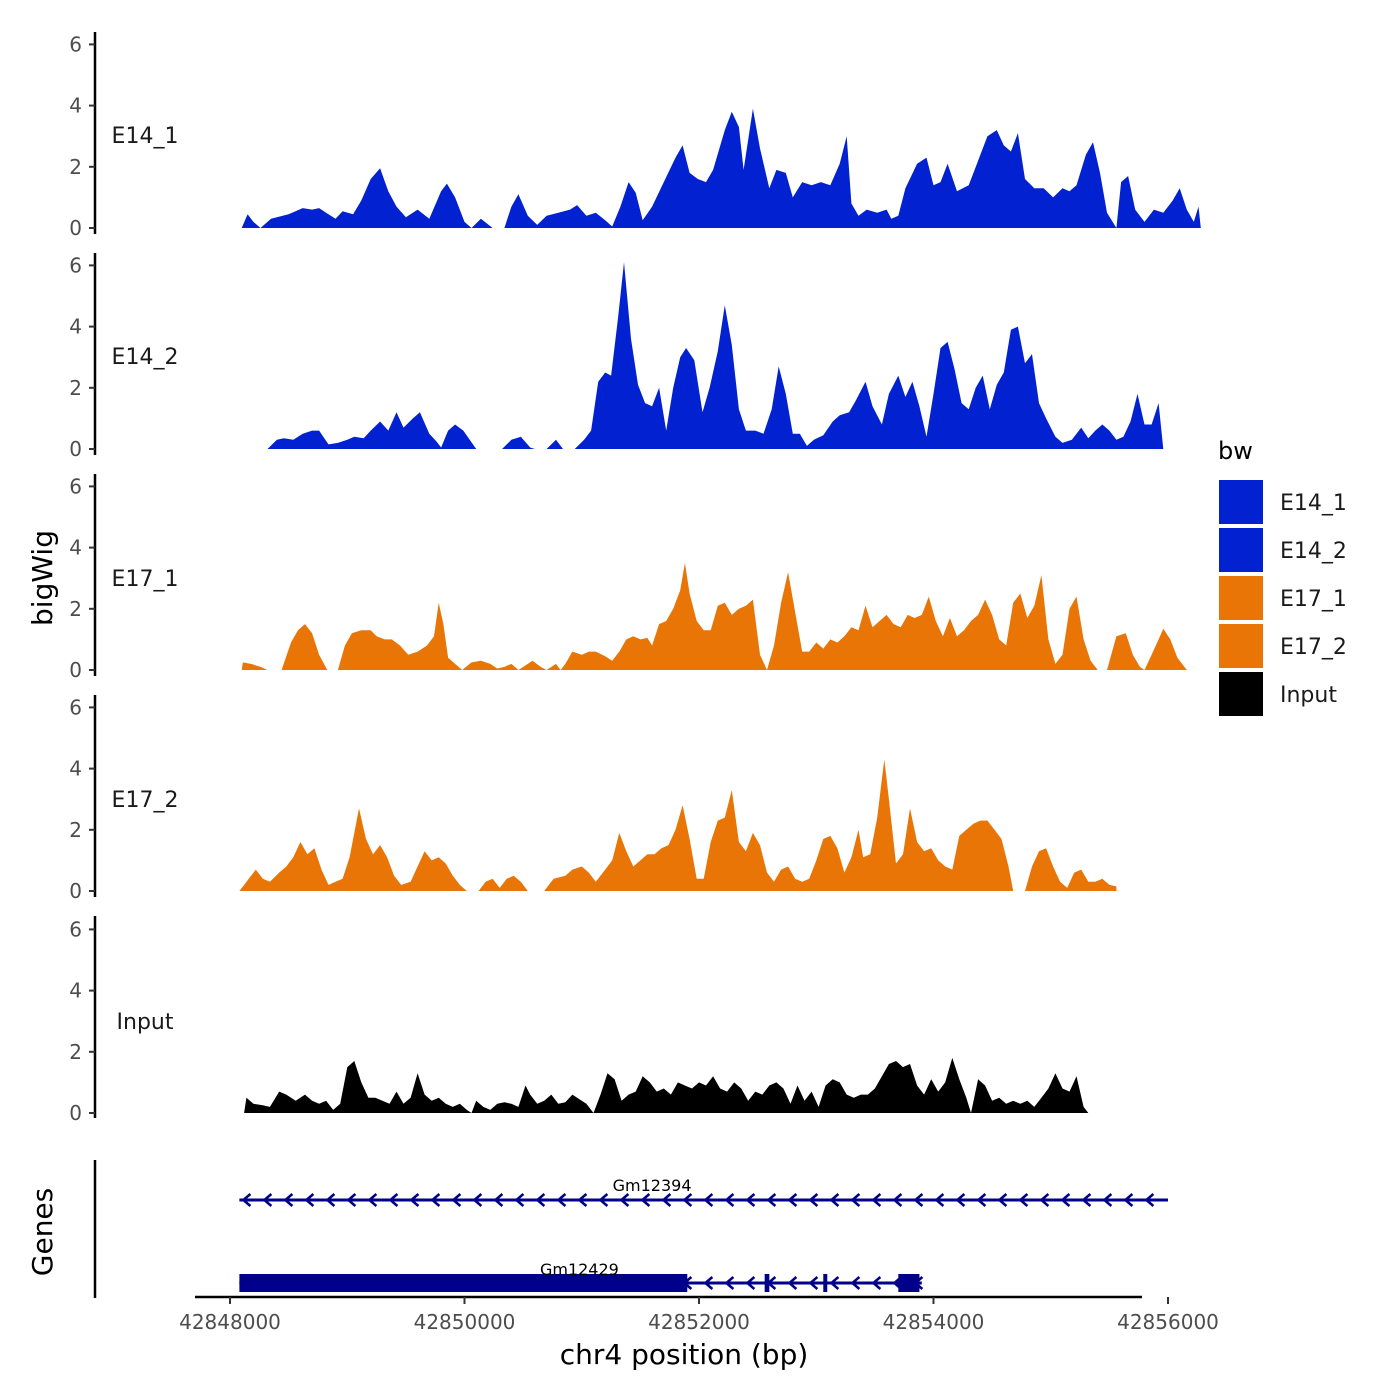 The image size is (1400, 1400). I want to click on track-e14_2: 0 2 4 6 E14_2, so click(616, 357).